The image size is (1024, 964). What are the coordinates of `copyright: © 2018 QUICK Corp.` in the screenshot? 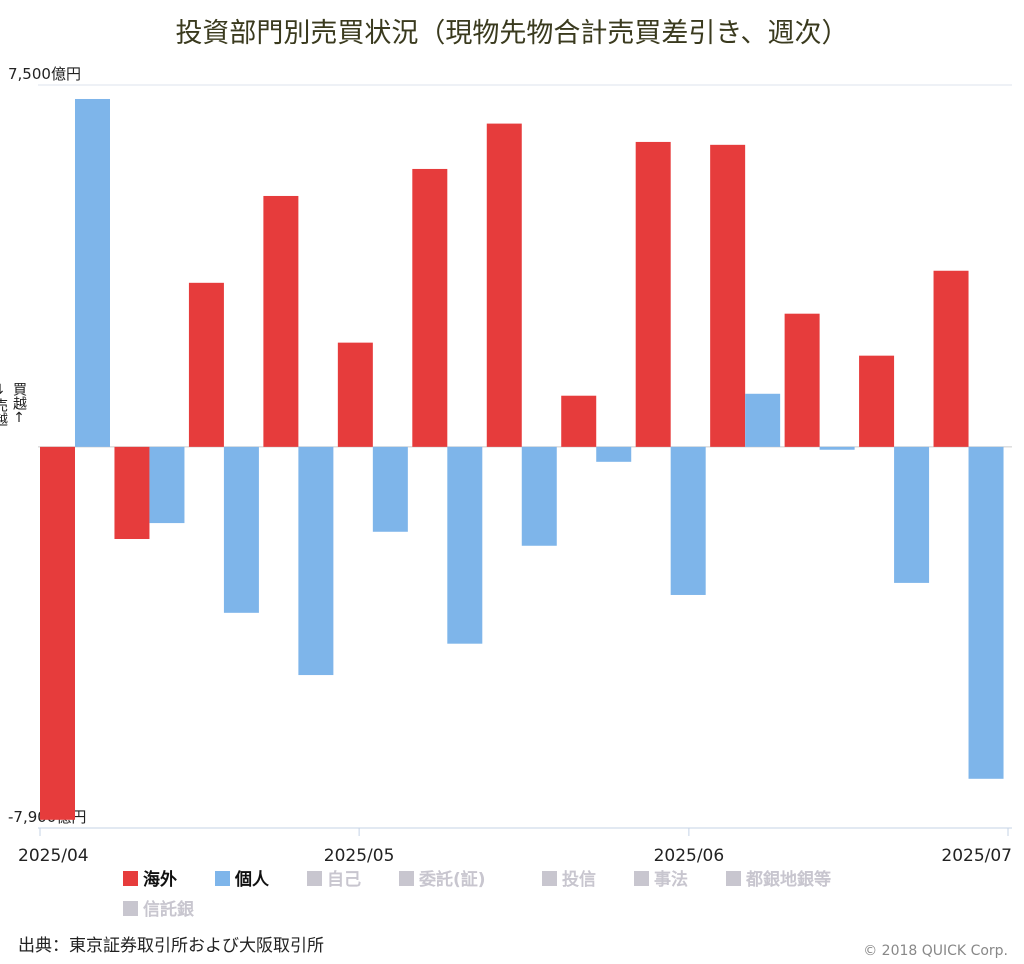 It's located at (935, 951).